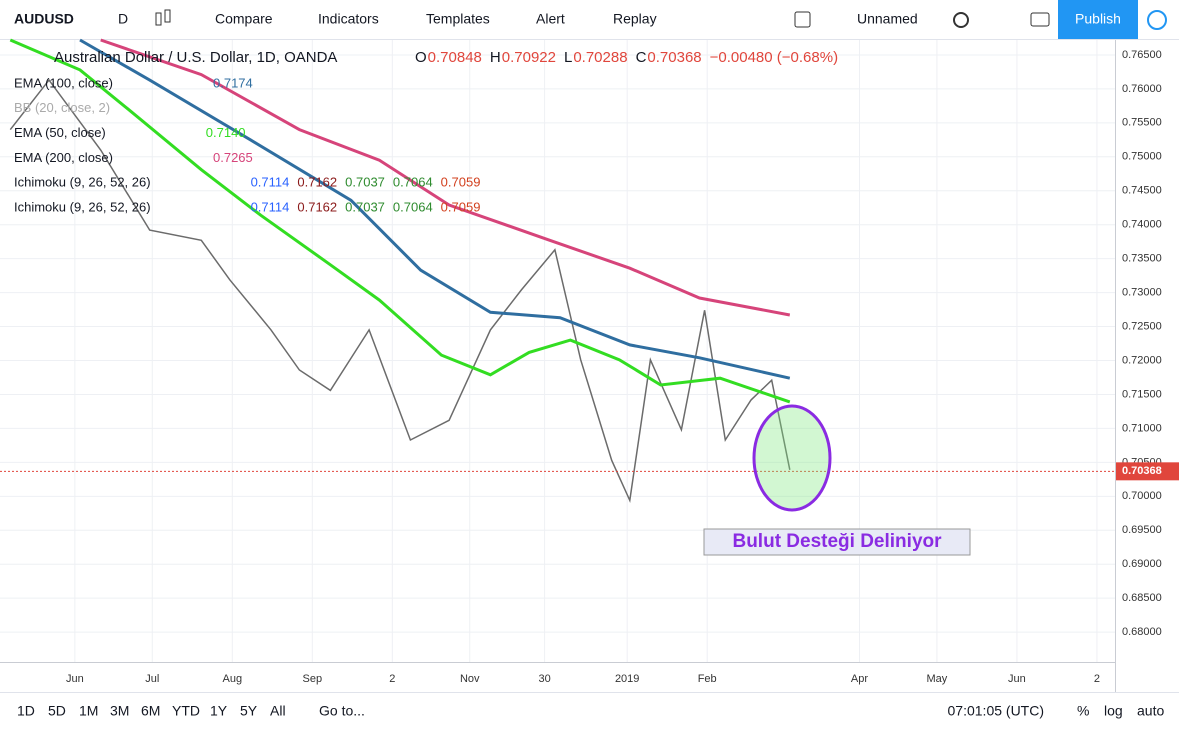  I want to click on layout-name: Unnamed, so click(887, 19).